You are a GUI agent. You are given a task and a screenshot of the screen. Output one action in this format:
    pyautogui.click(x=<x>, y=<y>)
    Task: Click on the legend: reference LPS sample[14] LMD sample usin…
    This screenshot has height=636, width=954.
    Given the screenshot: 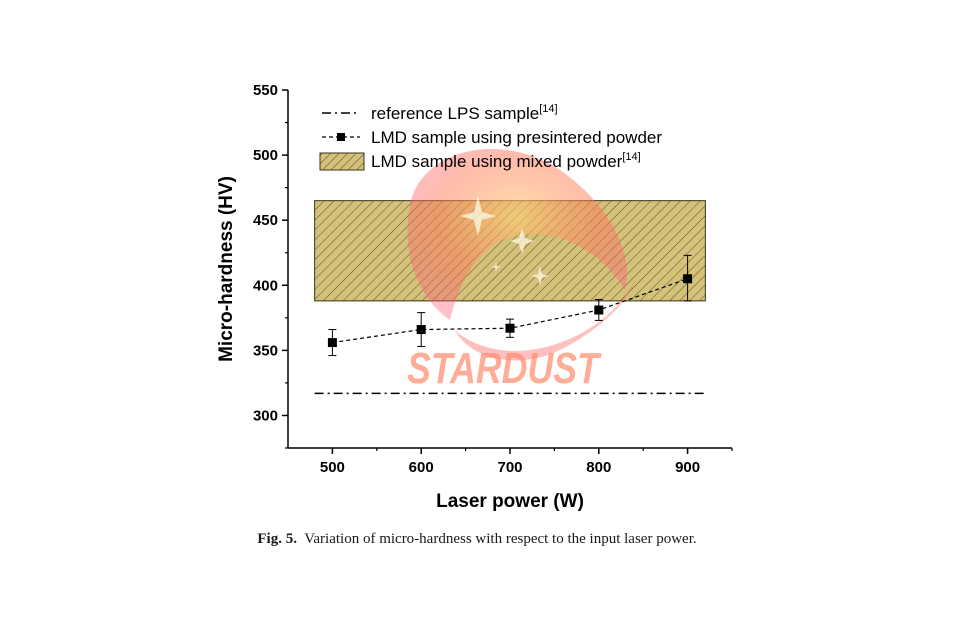 What is the action you would take?
    pyautogui.click(x=490, y=137)
    